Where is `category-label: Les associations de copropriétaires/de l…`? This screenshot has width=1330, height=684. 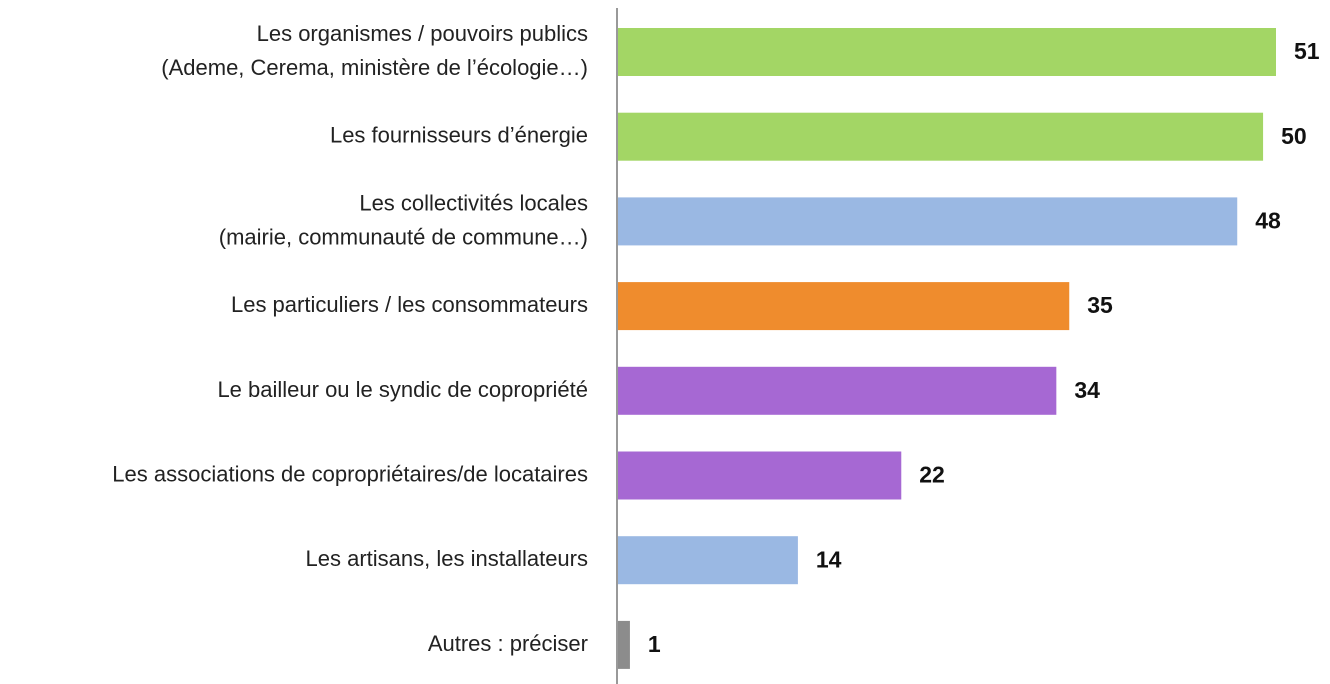 category-label: Les associations de copropriétaires/de l… is located at coordinates (350, 473).